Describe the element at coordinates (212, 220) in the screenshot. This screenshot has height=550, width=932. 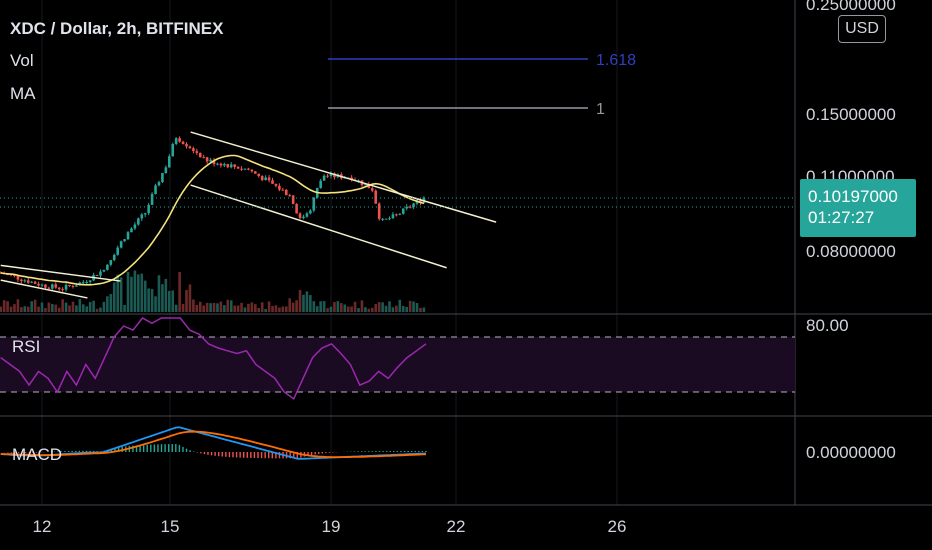
I see `moving-average-line` at that location.